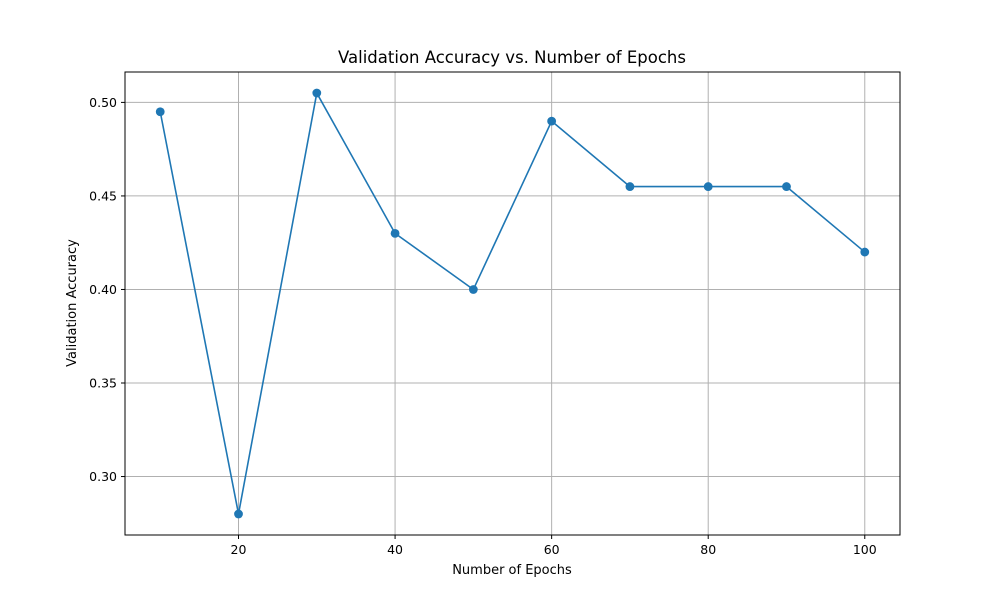 The image size is (1000, 600). I want to click on x-tick-label: 100, so click(865, 549).